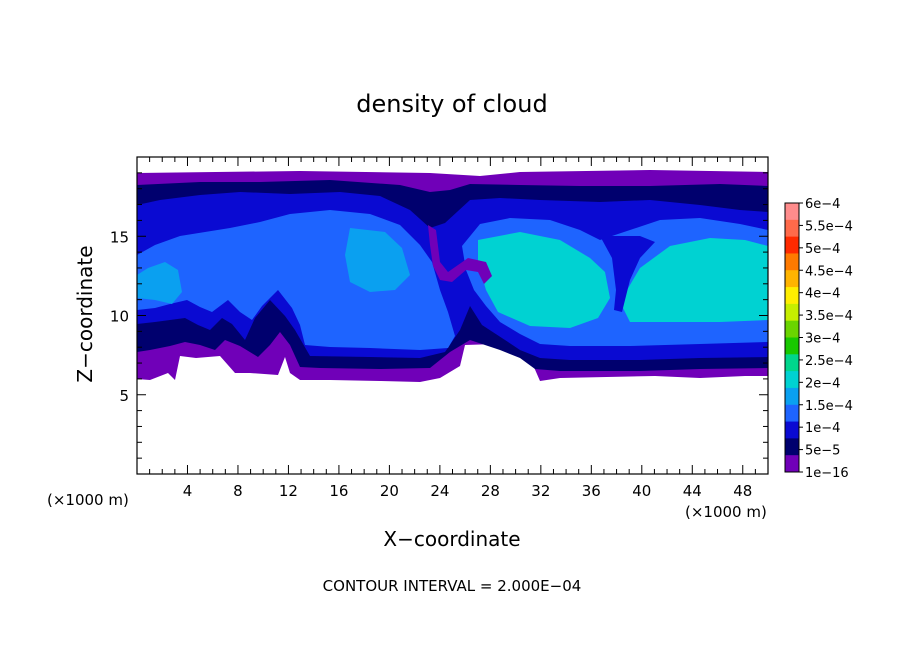 The height and width of the screenshot is (654, 904). What do you see at coordinates (641, 491) in the screenshot?
I see `x-tick-label: 40` at bounding box center [641, 491].